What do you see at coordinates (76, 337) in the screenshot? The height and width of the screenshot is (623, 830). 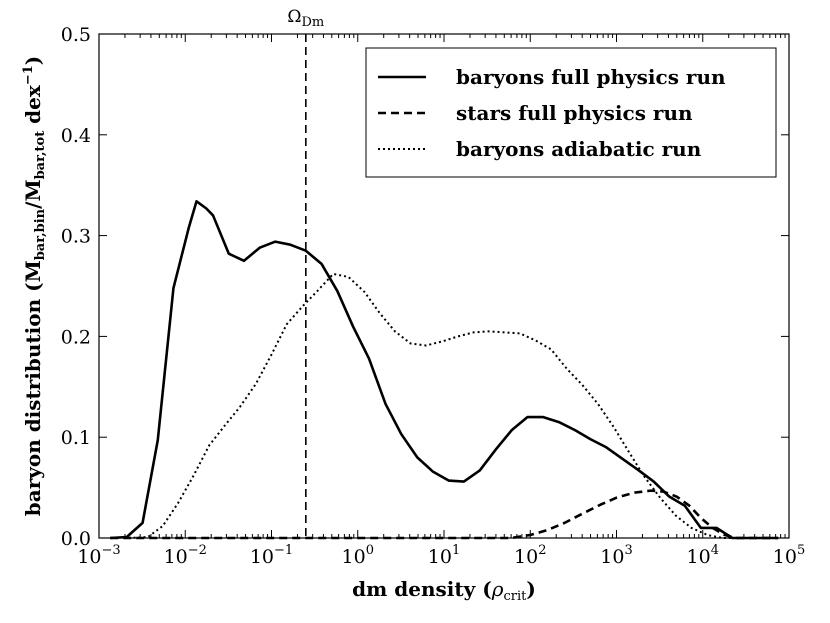 I see `y-tick-label: 0.2` at bounding box center [76, 337].